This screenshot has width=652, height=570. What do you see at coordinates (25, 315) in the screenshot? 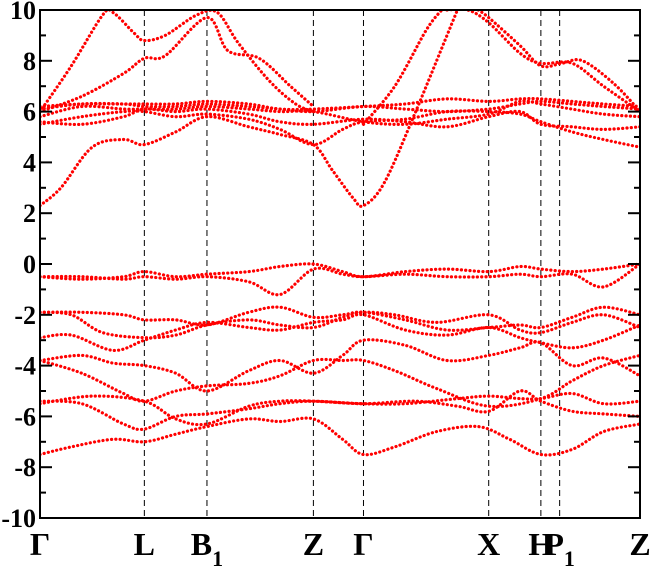
I see `y-tick-label: -2` at bounding box center [25, 315].